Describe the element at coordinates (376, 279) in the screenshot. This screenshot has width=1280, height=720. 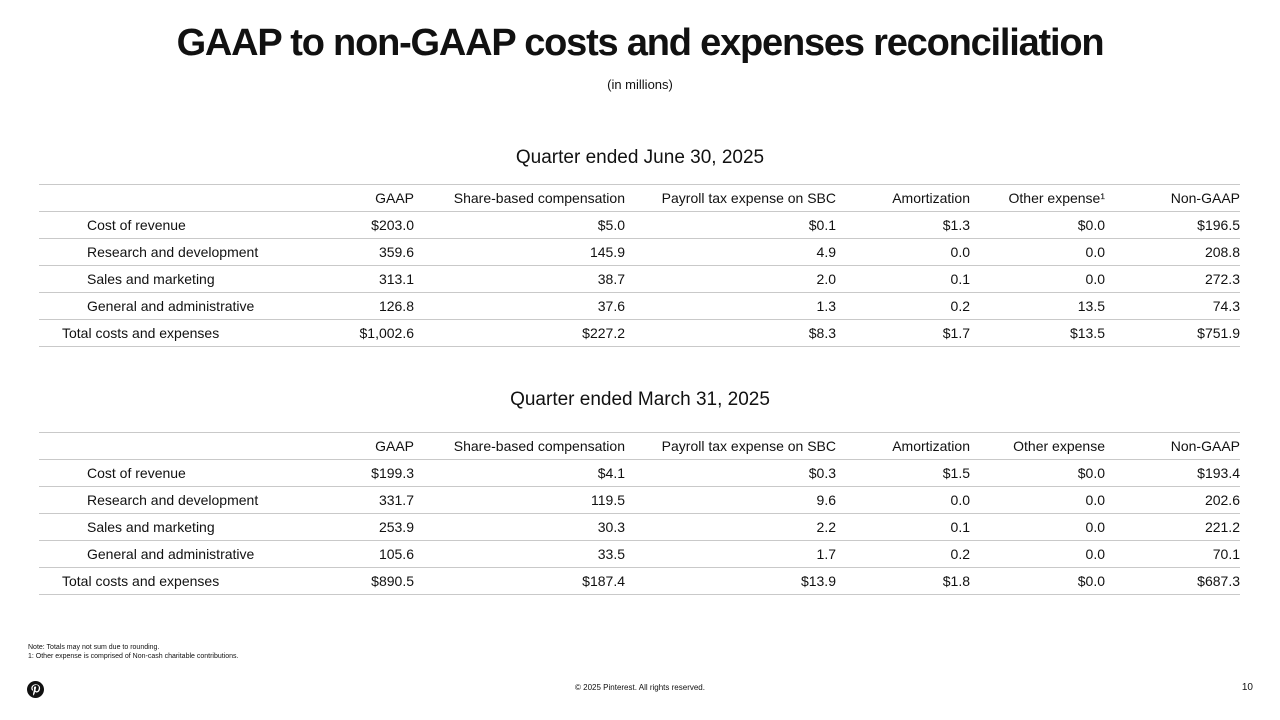
I see `table-cell: 313.1` at that location.